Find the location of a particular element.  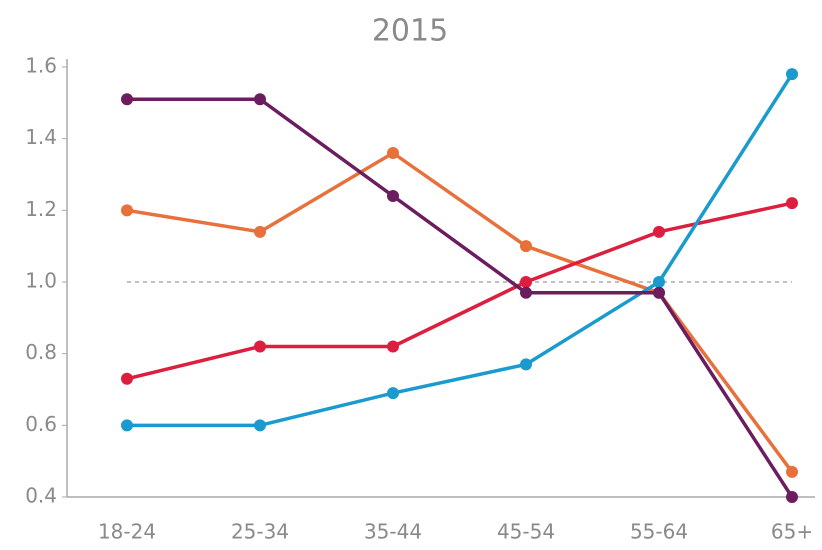

y-tick-label: 0.6 is located at coordinates (41, 424).